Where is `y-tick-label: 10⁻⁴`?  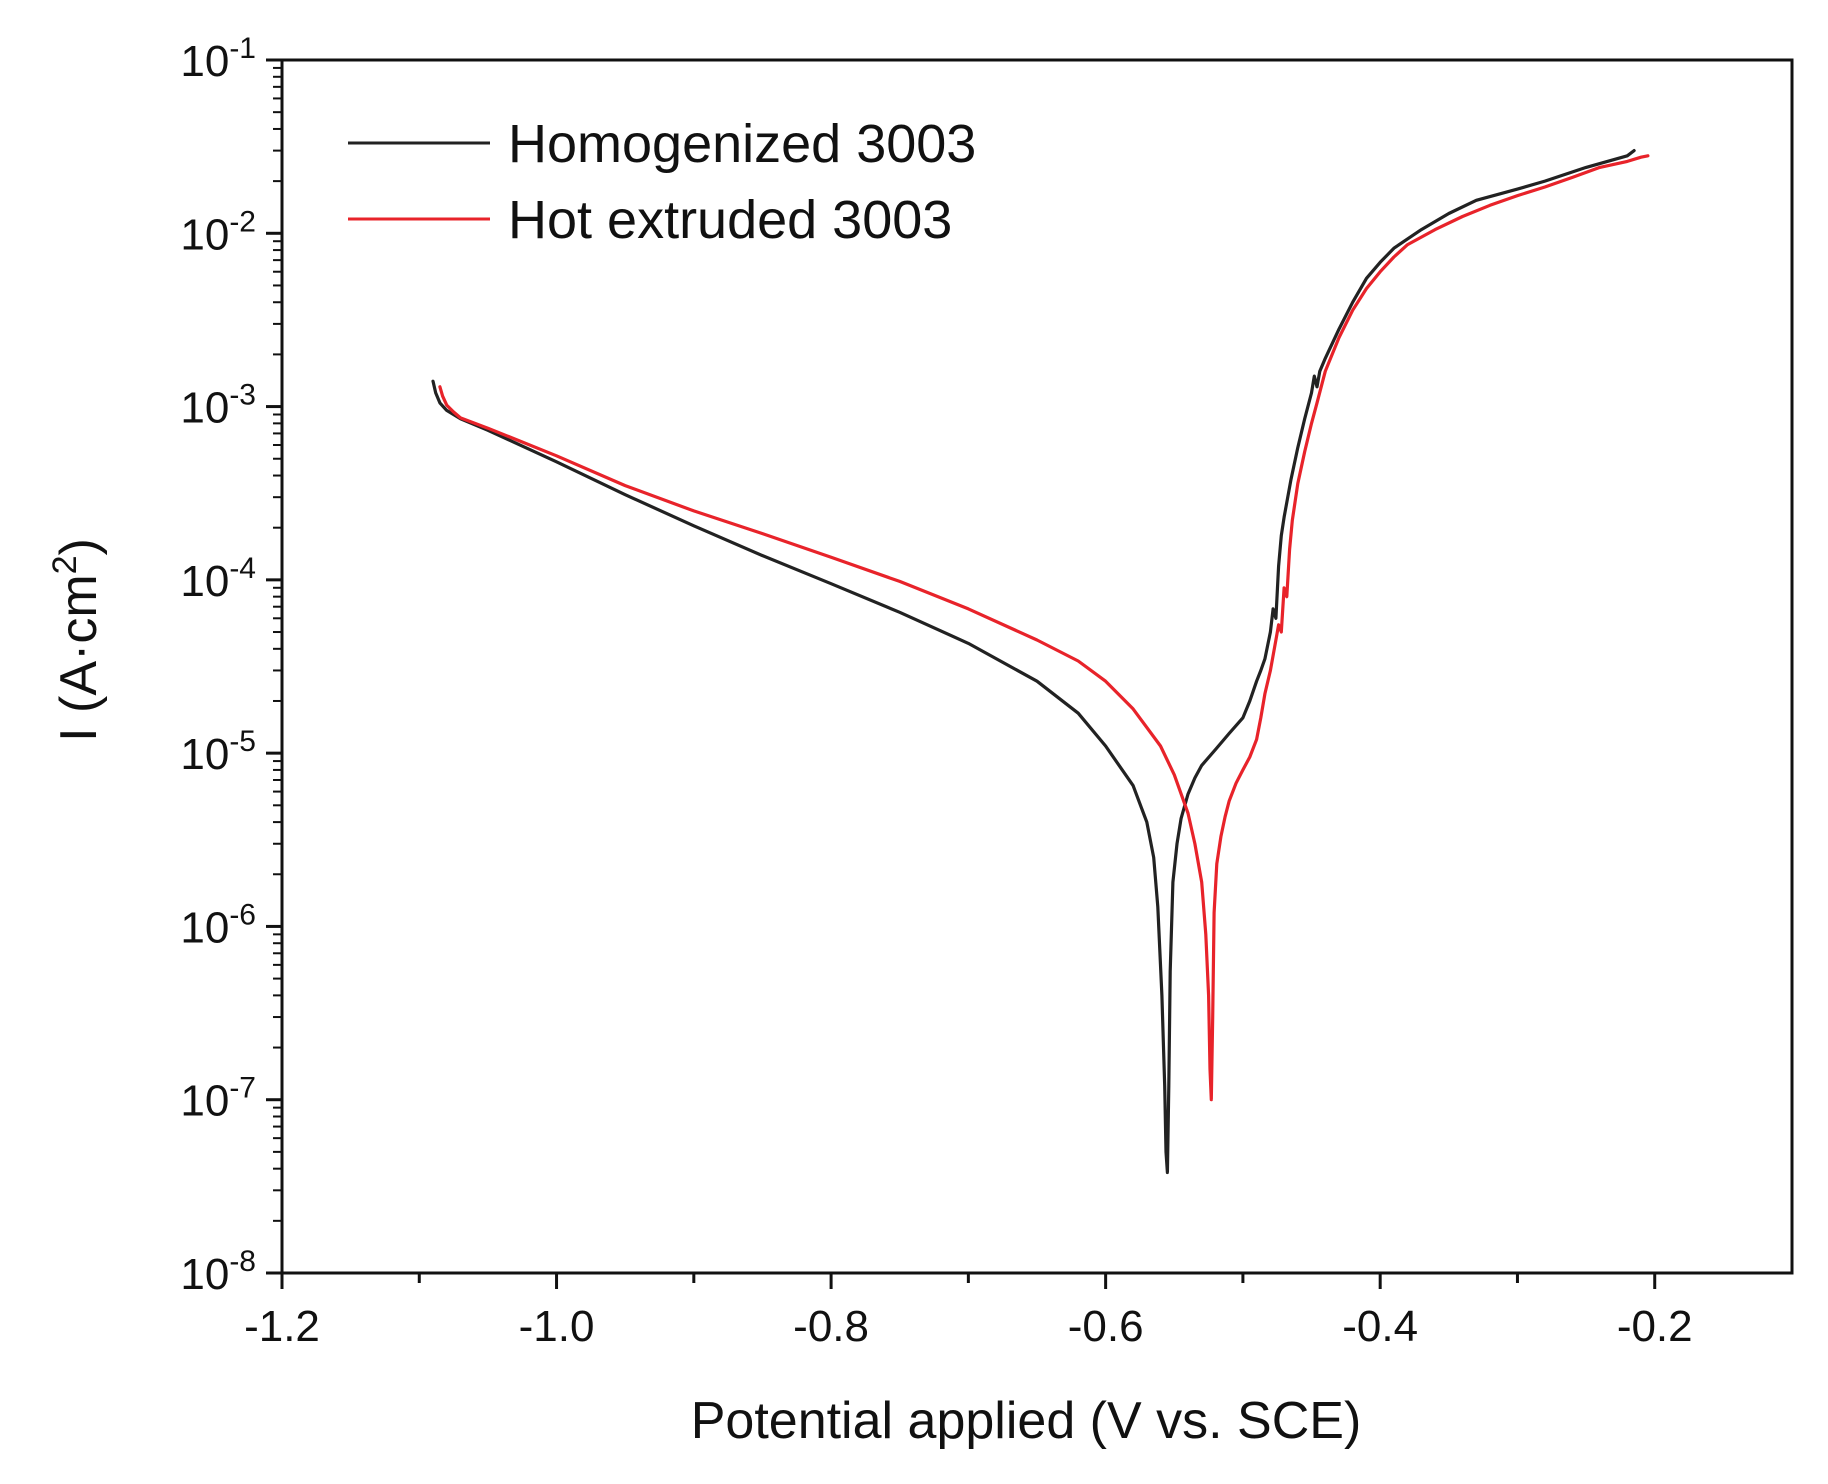 y-tick-label: 10⁻⁴ is located at coordinates (218, 579).